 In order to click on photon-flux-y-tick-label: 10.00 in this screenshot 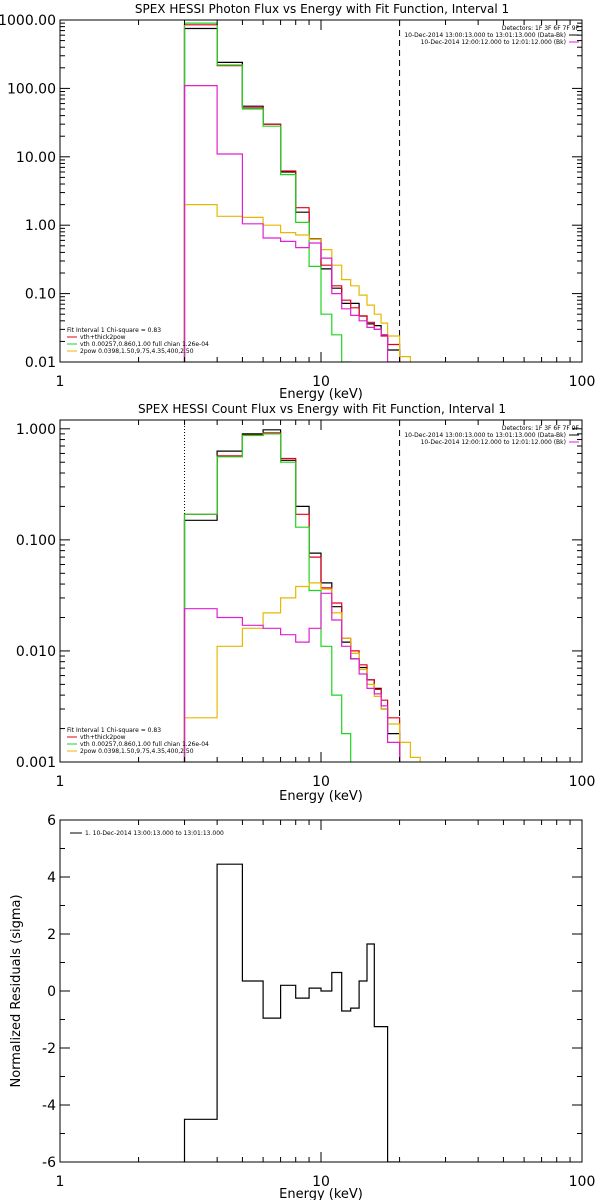, I will do `click(36, 158)`.